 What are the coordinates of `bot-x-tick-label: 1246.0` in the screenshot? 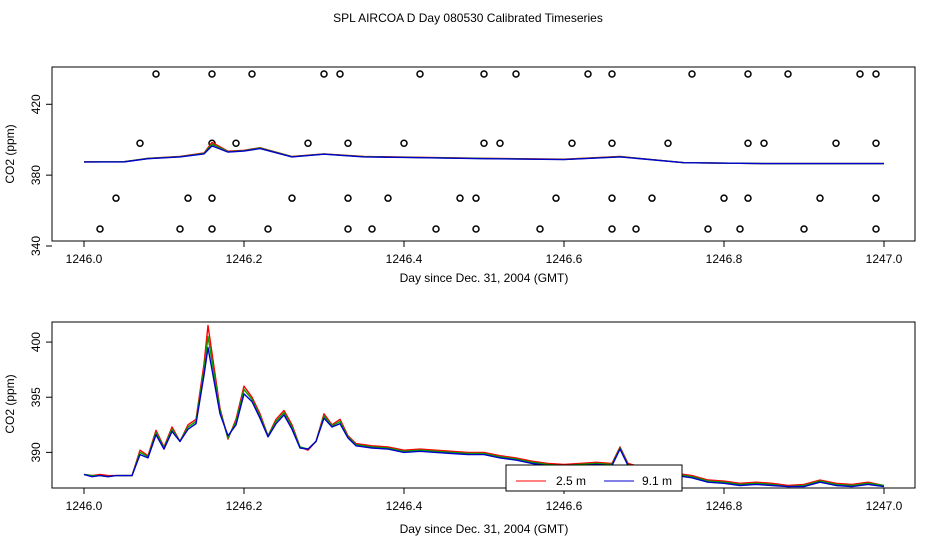 It's located at (84, 506).